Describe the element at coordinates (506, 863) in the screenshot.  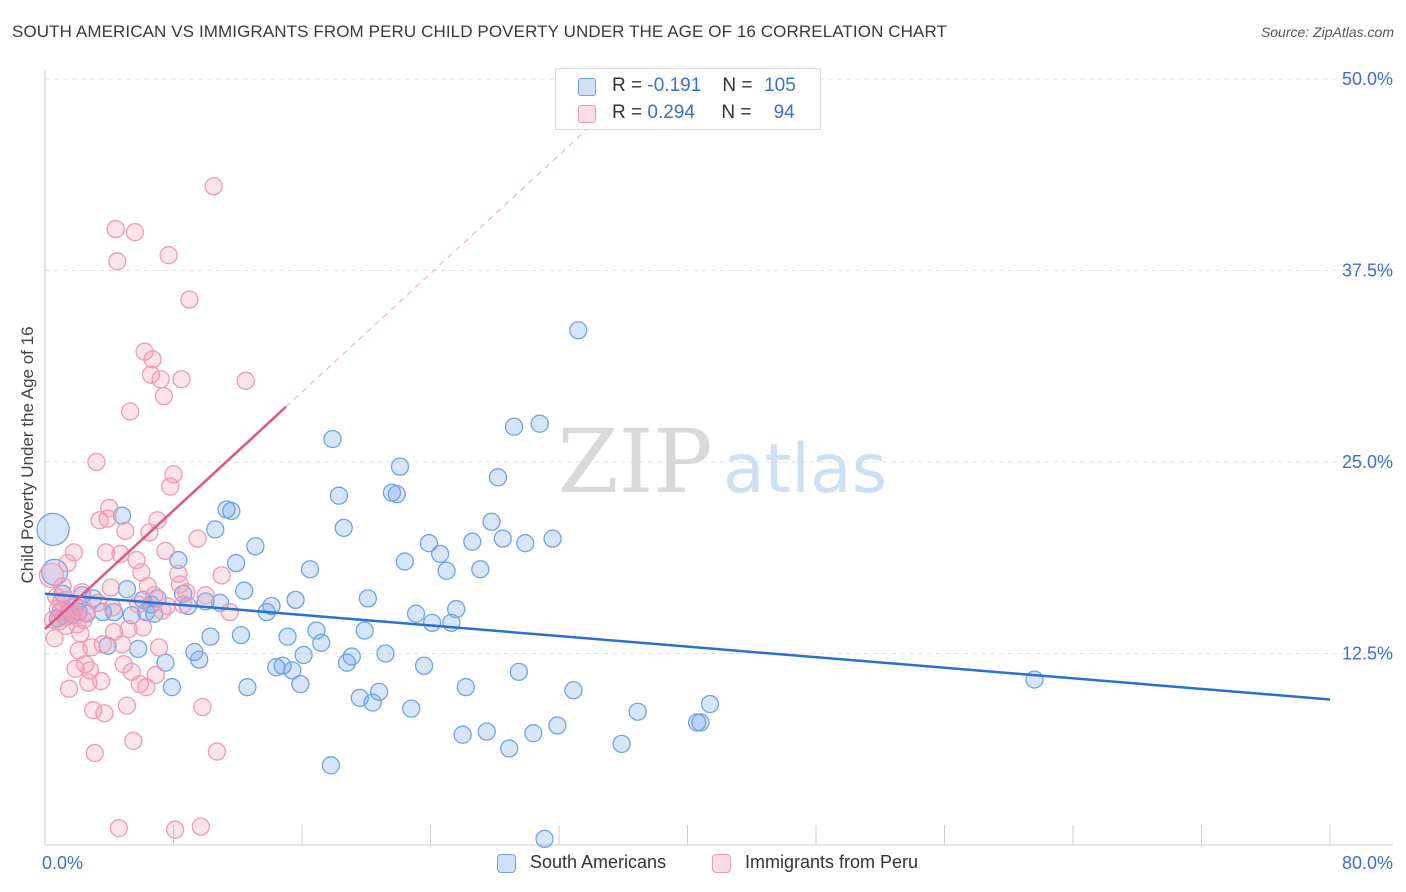
I see `legend-swatch-south-americans` at that location.